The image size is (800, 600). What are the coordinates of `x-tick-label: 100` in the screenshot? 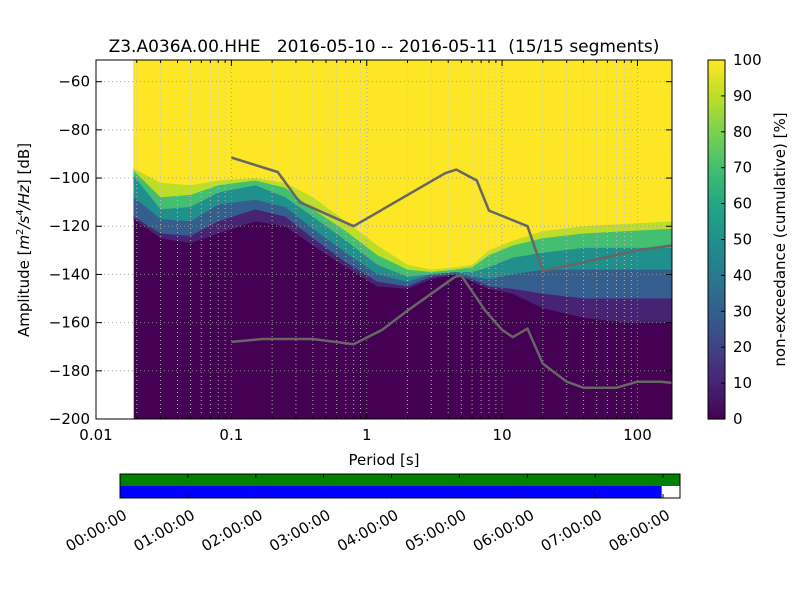 It's located at (637, 435).